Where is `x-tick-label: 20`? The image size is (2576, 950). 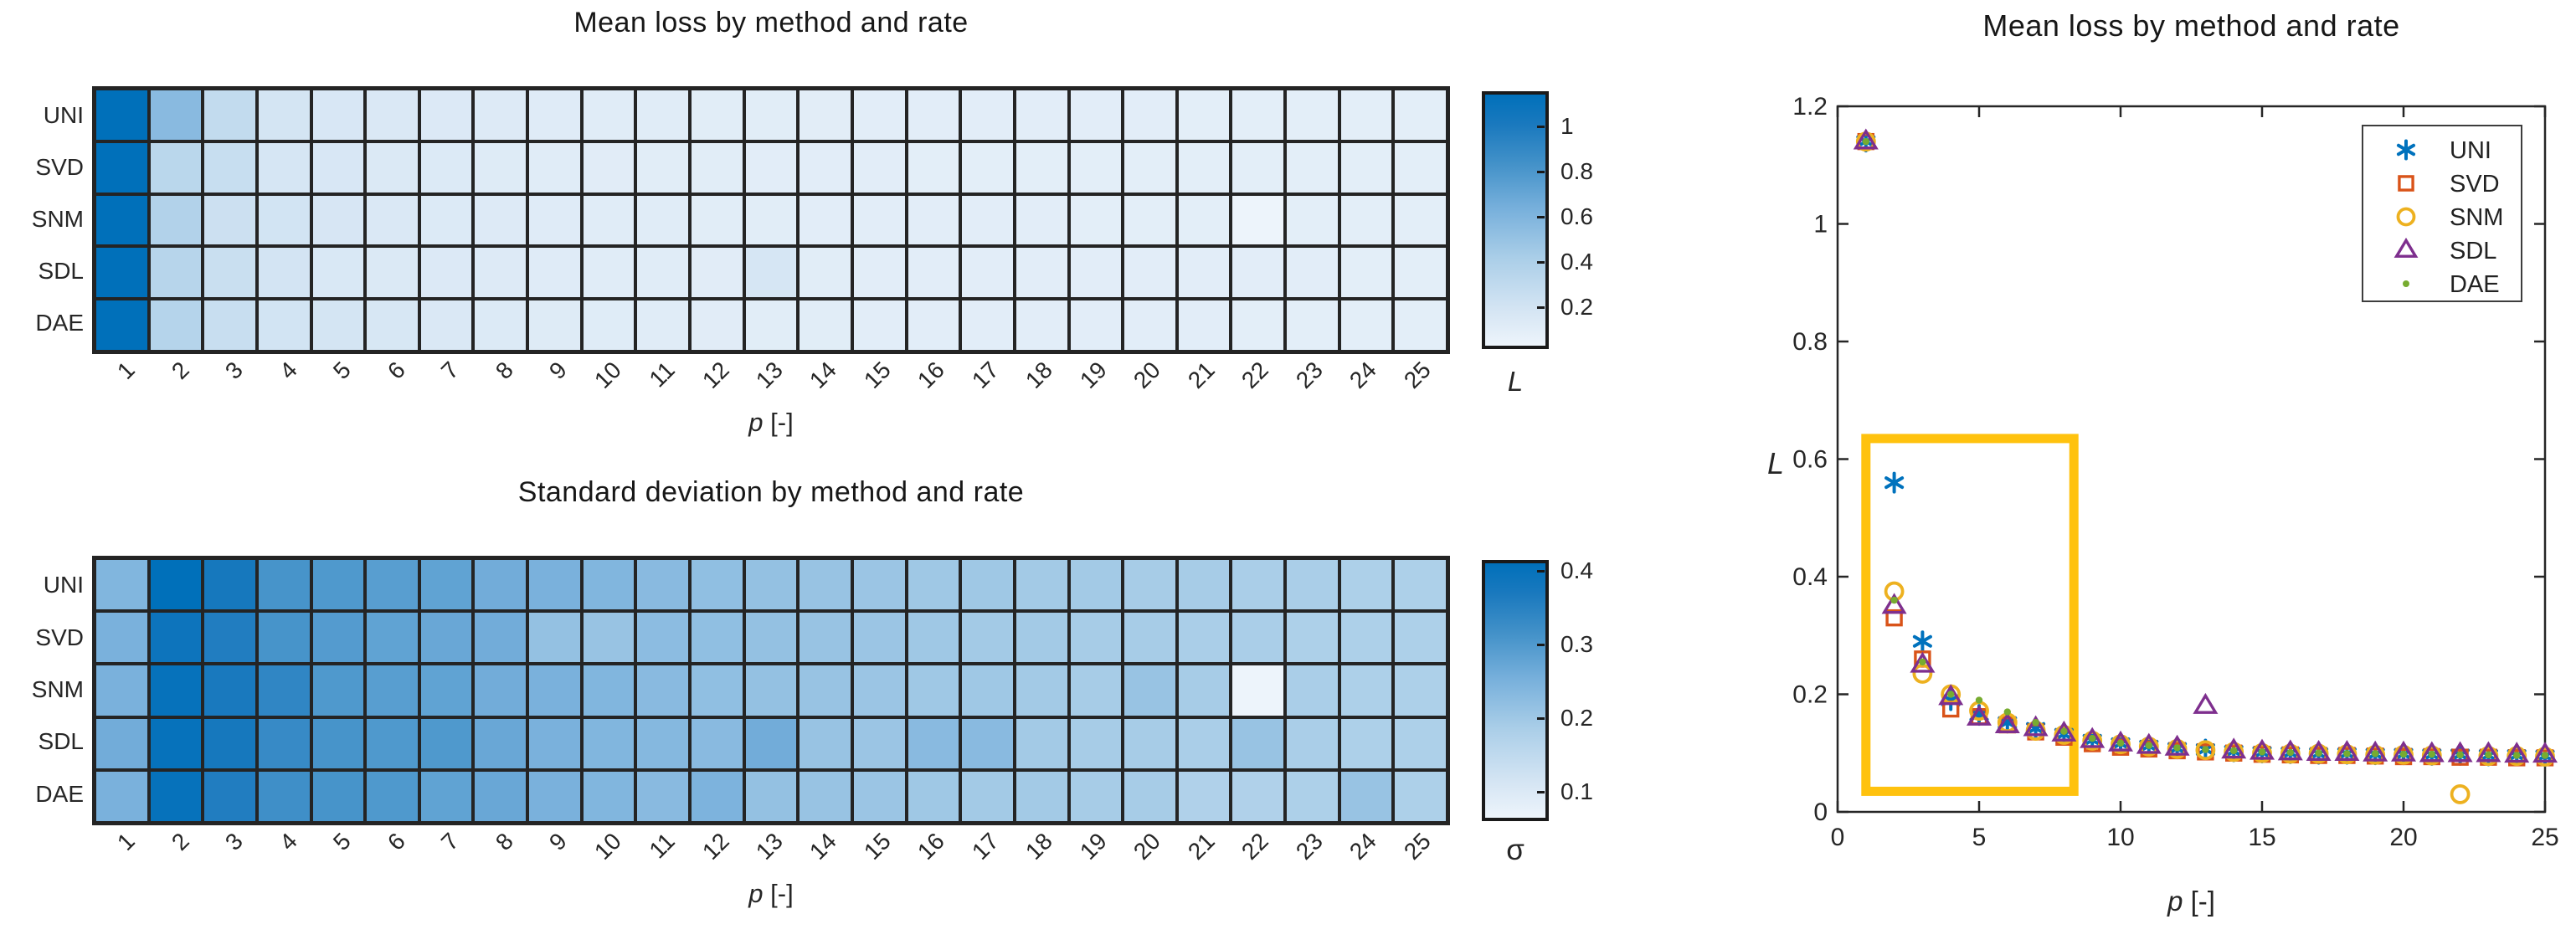 x-tick-label: 20 is located at coordinates (2403, 837).